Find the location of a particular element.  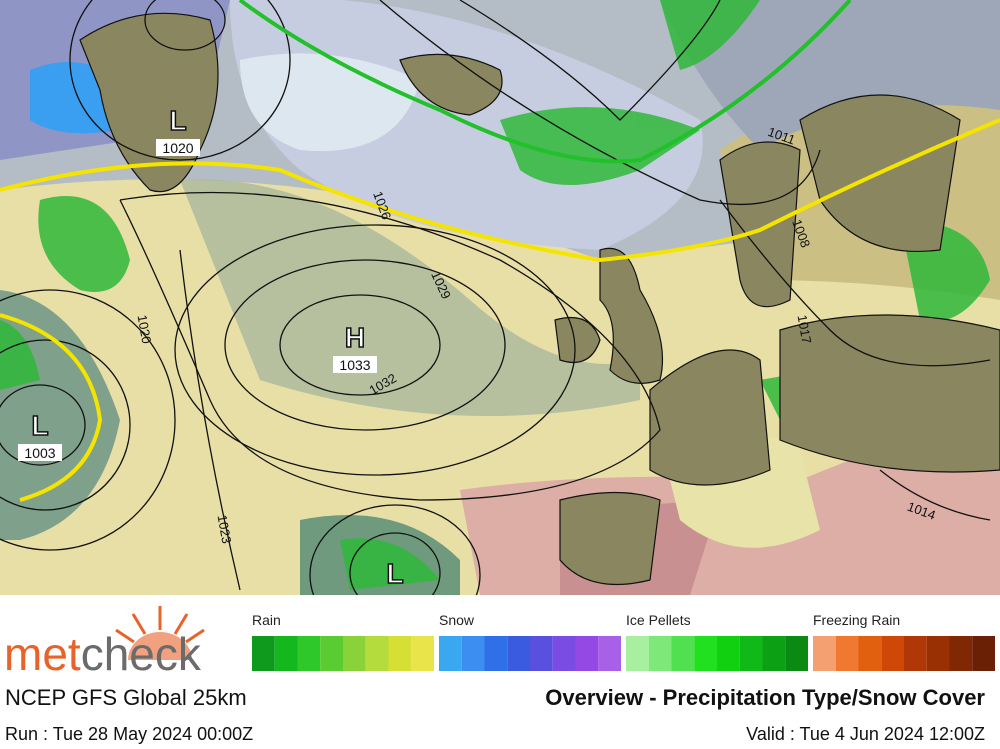

chart-title: Overview - Precipitation Type/Snow Cover is located at coordinates (765, 697).